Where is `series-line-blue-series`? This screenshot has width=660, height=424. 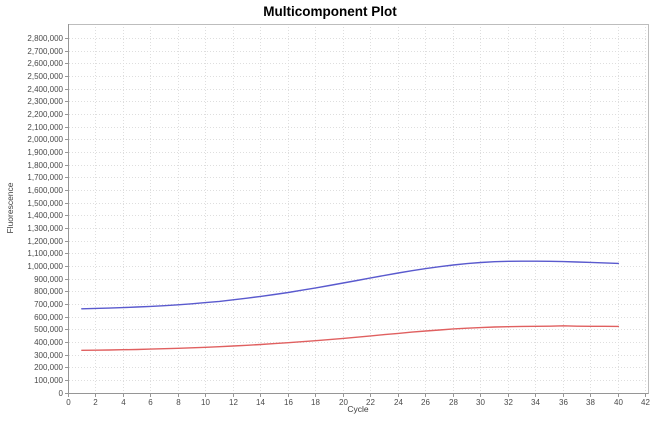 series-line-blue-series is located at coordinates (350, 285).